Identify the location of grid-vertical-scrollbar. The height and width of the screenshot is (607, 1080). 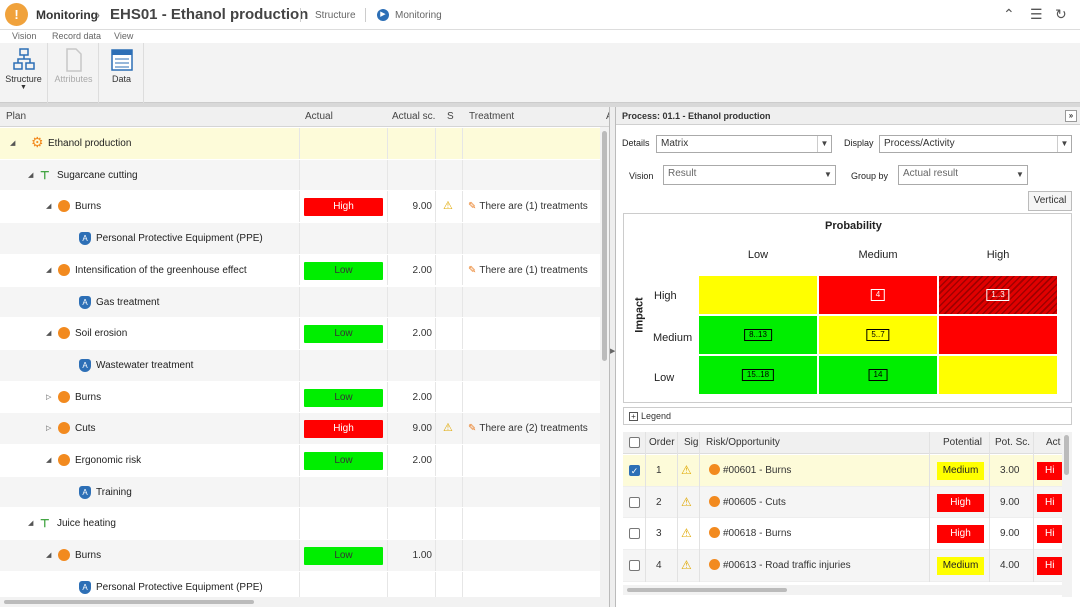
(604, 367).